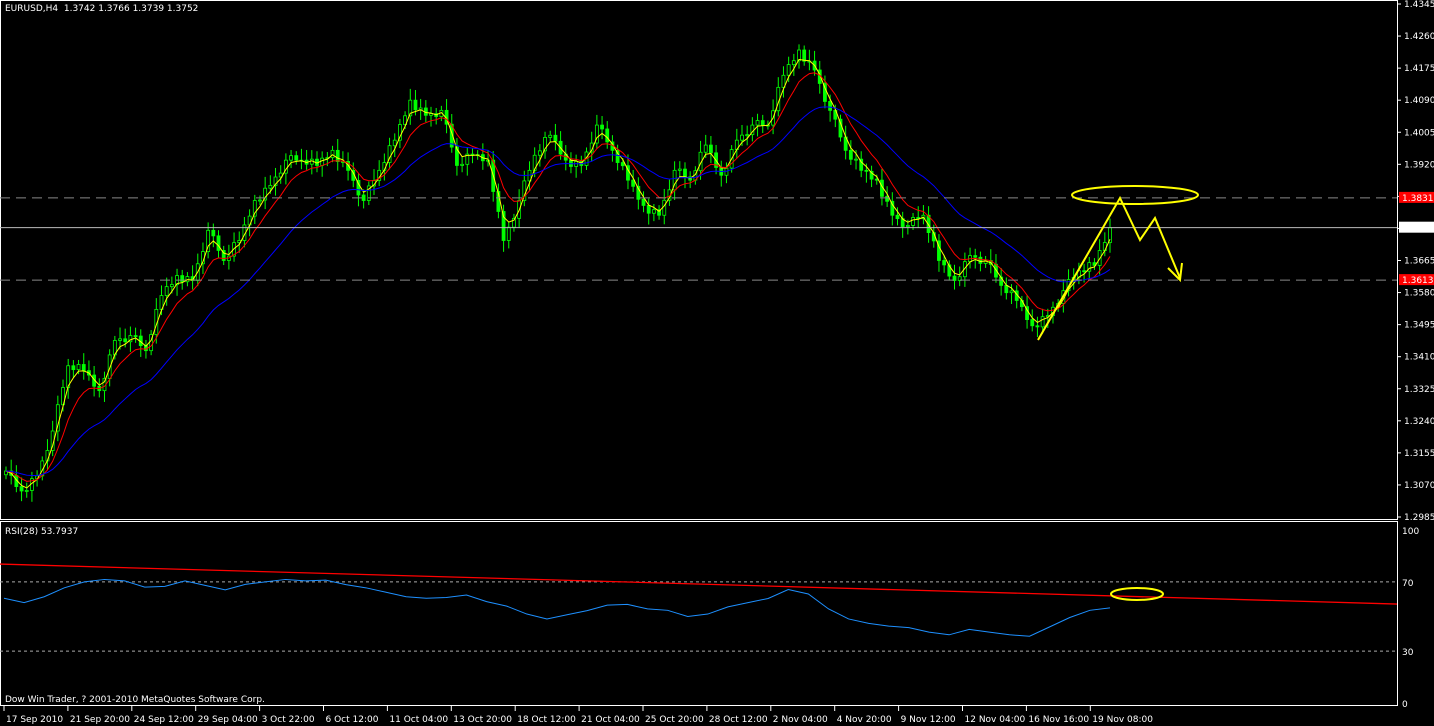 The image size is (1434, 726). What do you see at coordinates (418, 720) in the screenshot?
I see `time-tick-label: 11 Oct 04:00` at bounding box center [418, 720].